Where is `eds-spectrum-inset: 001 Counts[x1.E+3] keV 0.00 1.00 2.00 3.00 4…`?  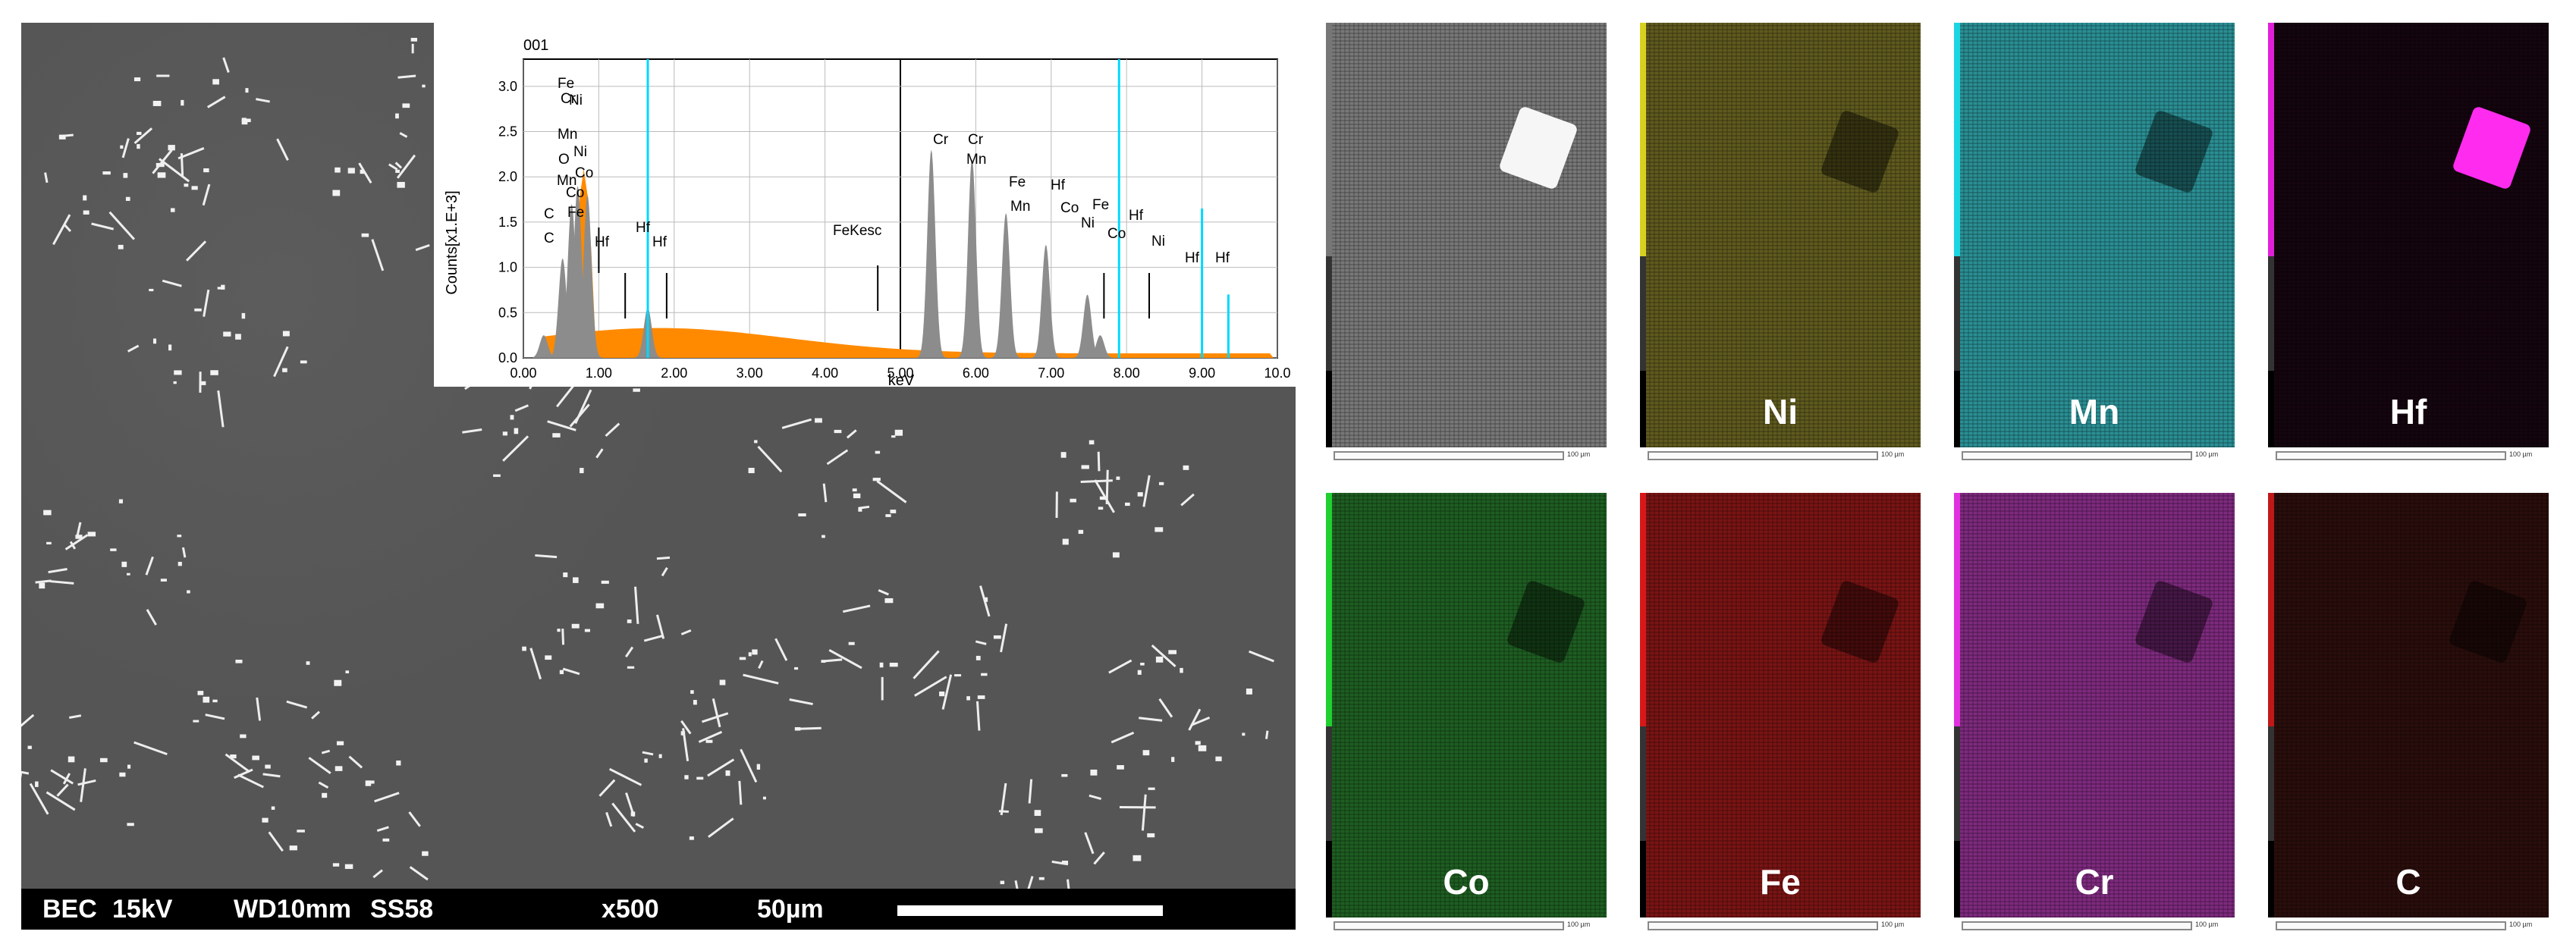 eds-spectrum-inset: 001 Counts[x1.E+3] keV 0.00 1.00 2.00 3.00 4… is located at coordinates (865, 205).